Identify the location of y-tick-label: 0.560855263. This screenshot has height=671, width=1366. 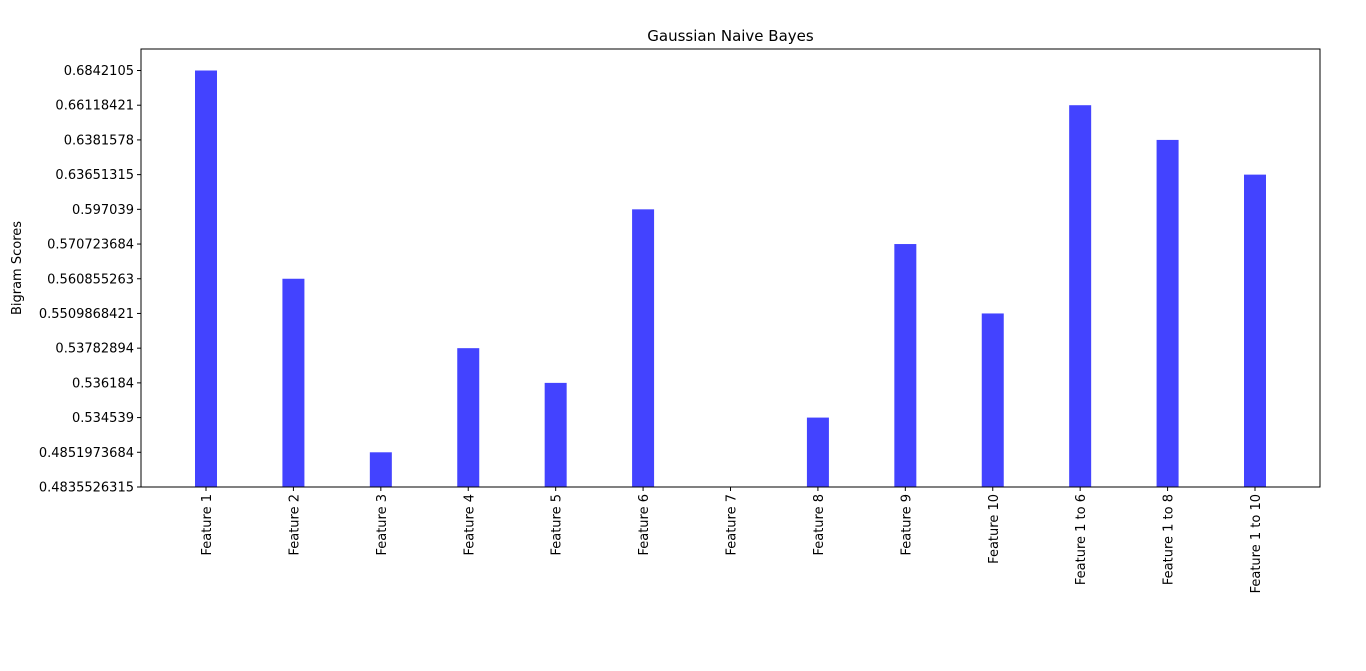
(90, 279).